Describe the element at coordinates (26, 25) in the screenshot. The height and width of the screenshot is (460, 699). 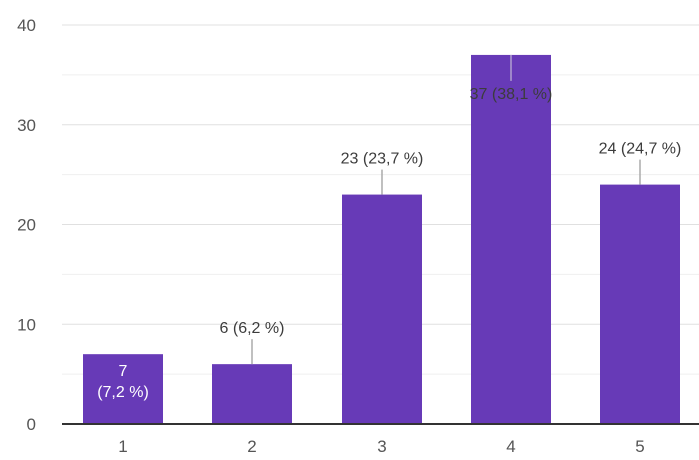
I see `y-tick-label: 40` at that location.